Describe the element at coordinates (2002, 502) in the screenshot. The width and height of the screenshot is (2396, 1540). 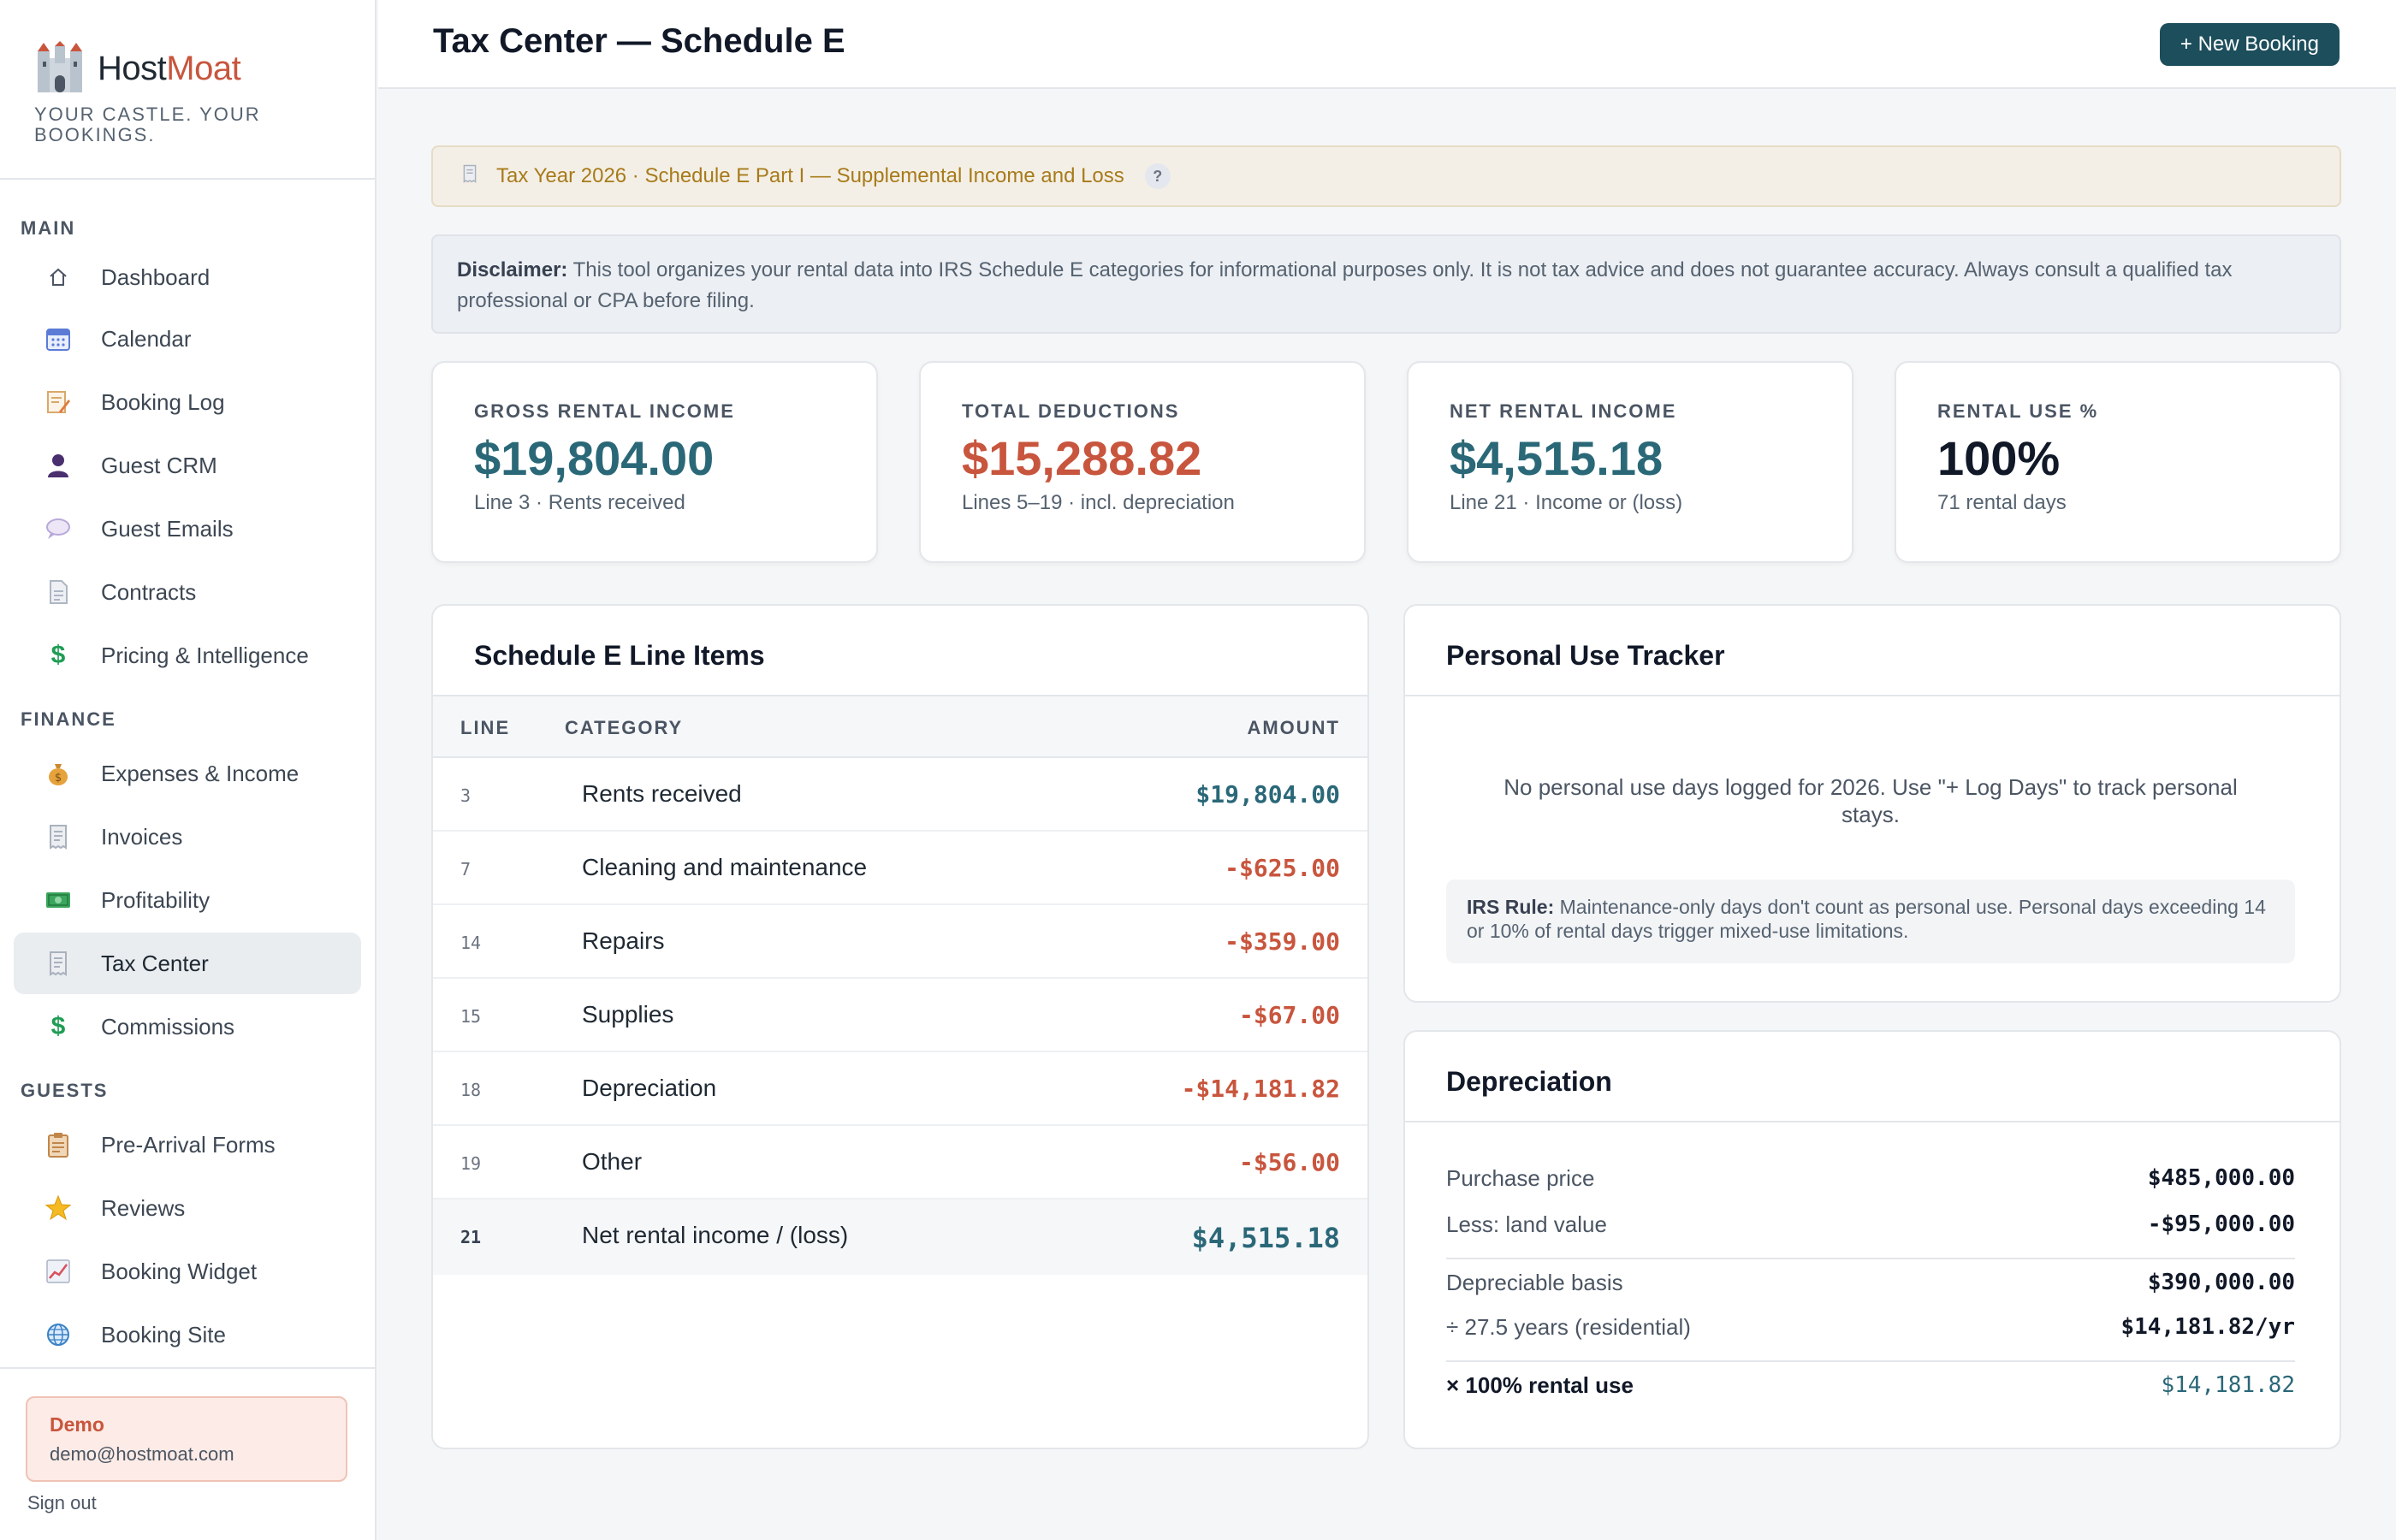
I see `stat-sub: 71 rental days` at that location.